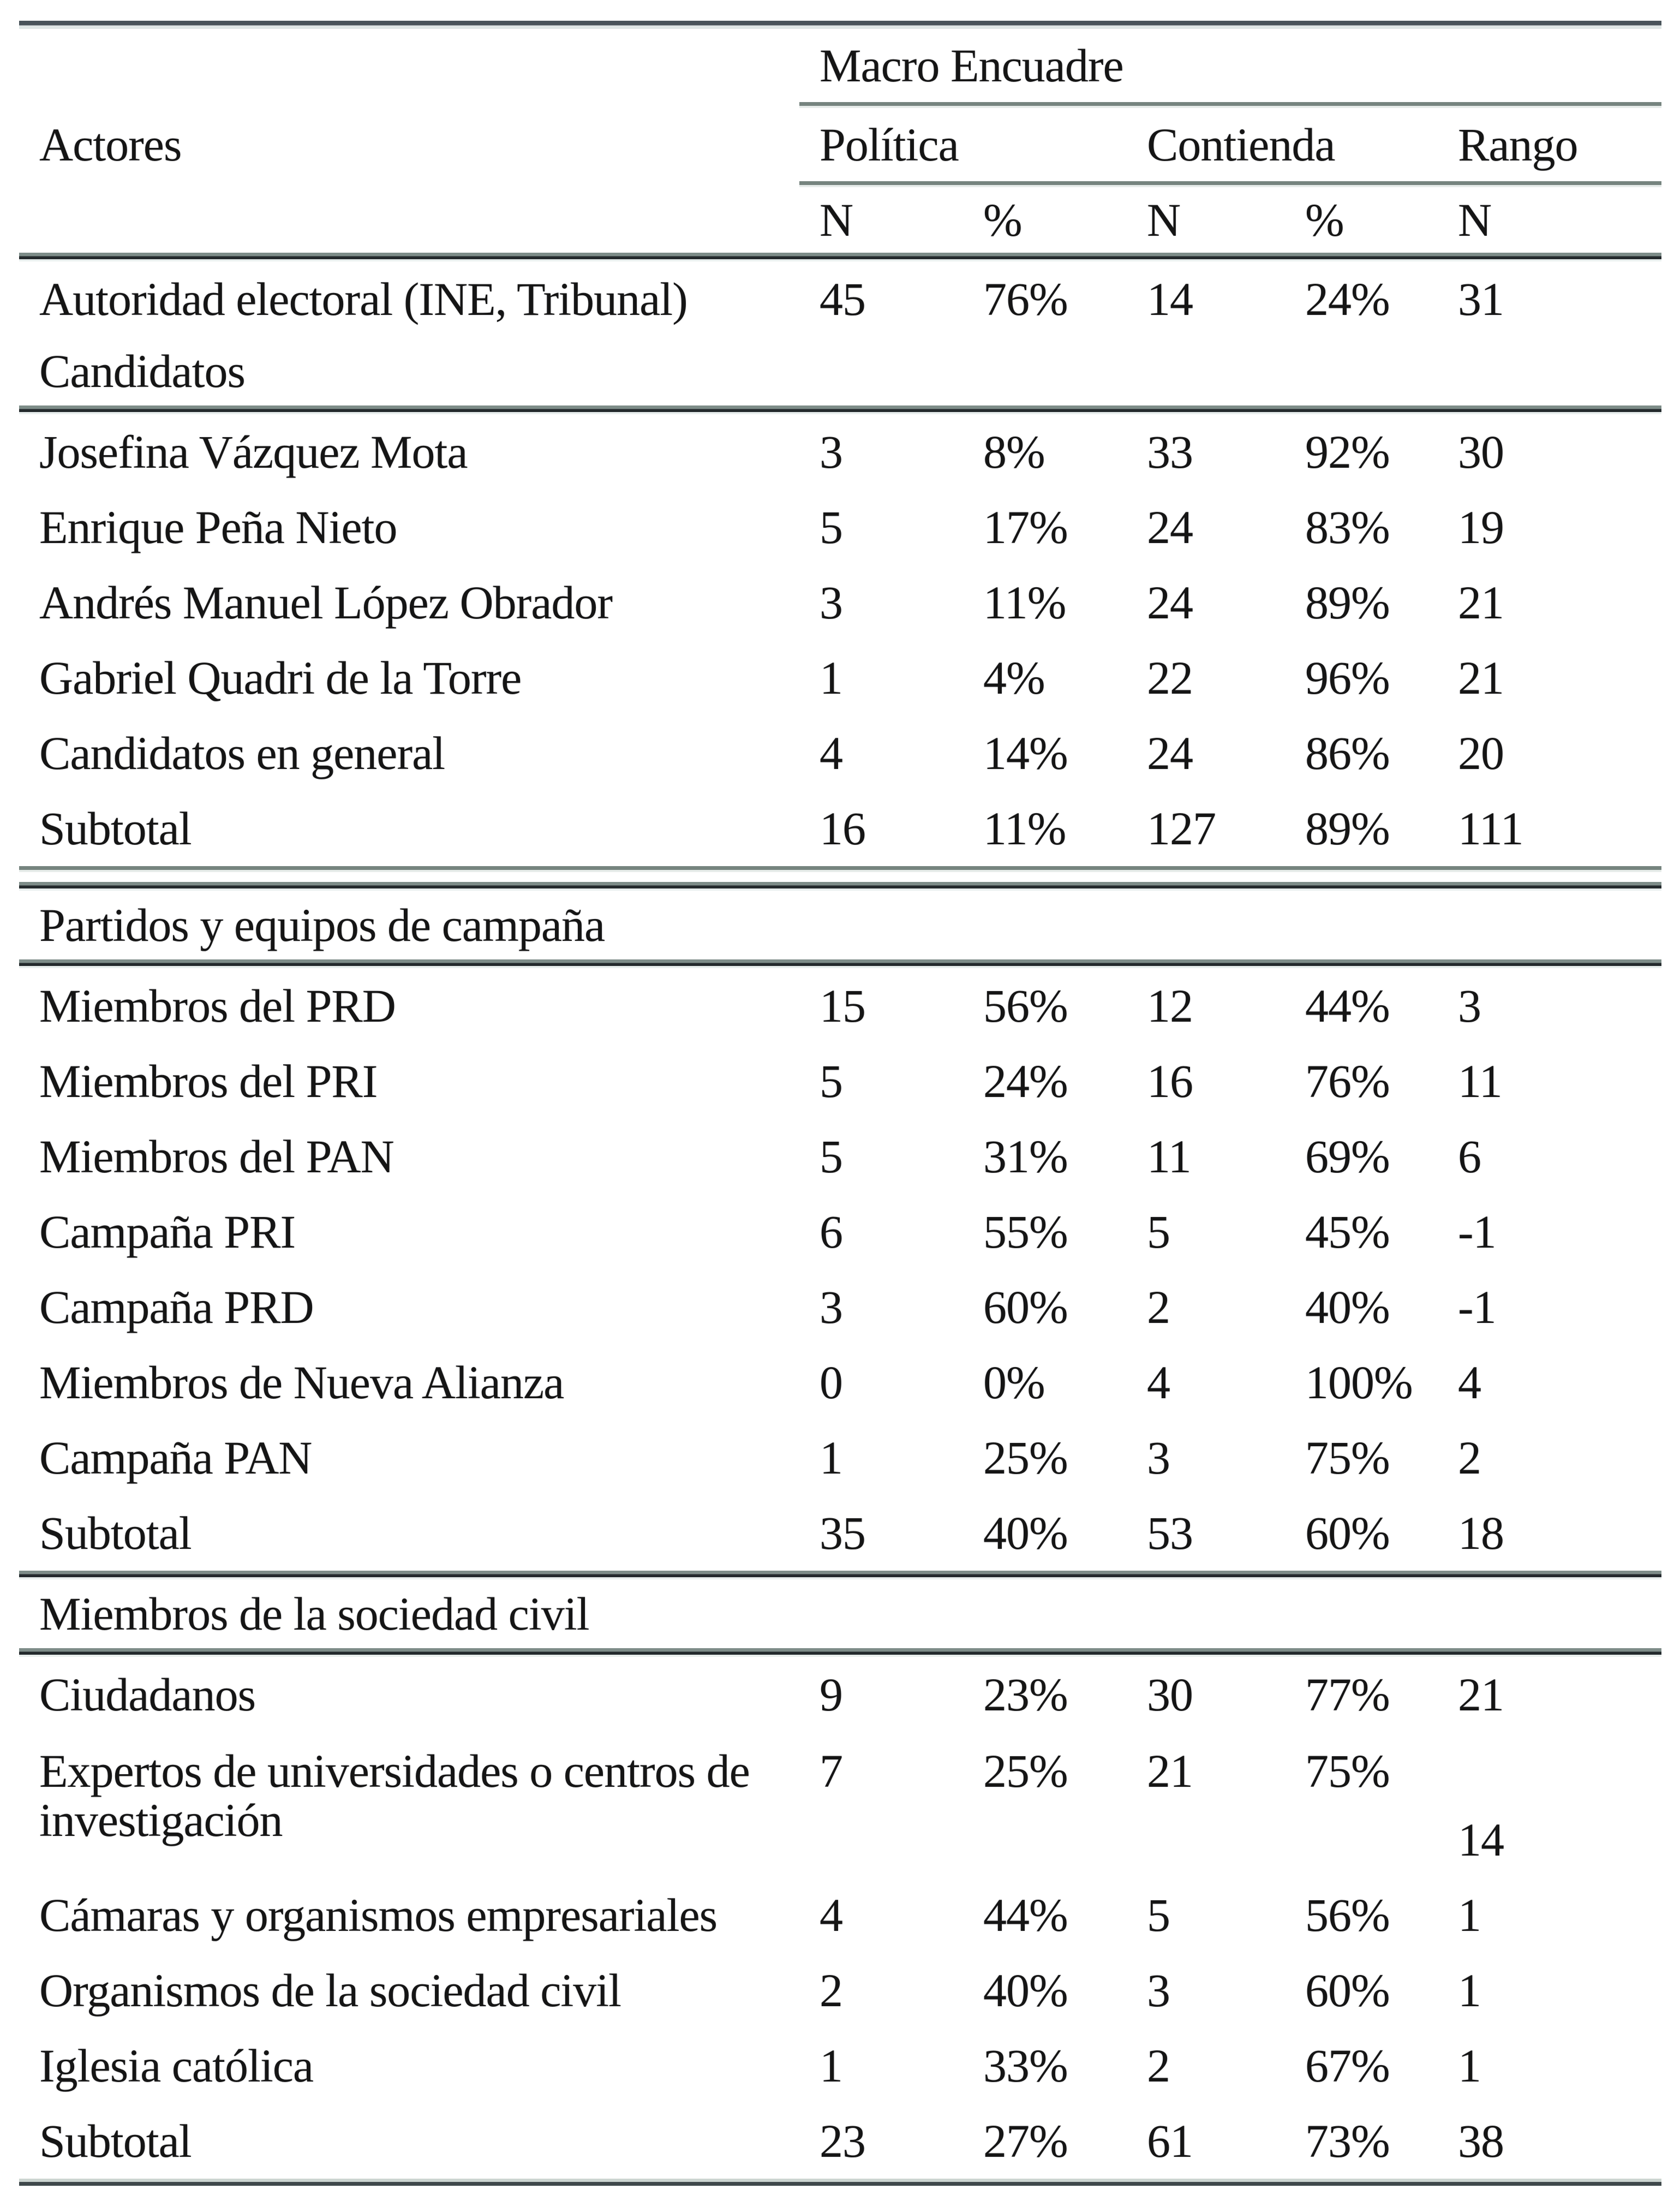 The height and width of the screenshot is (2189, 1680). I want to click on table-row: Miembros del PAN 5 31% 11 69% 6, so click(840, 1156).